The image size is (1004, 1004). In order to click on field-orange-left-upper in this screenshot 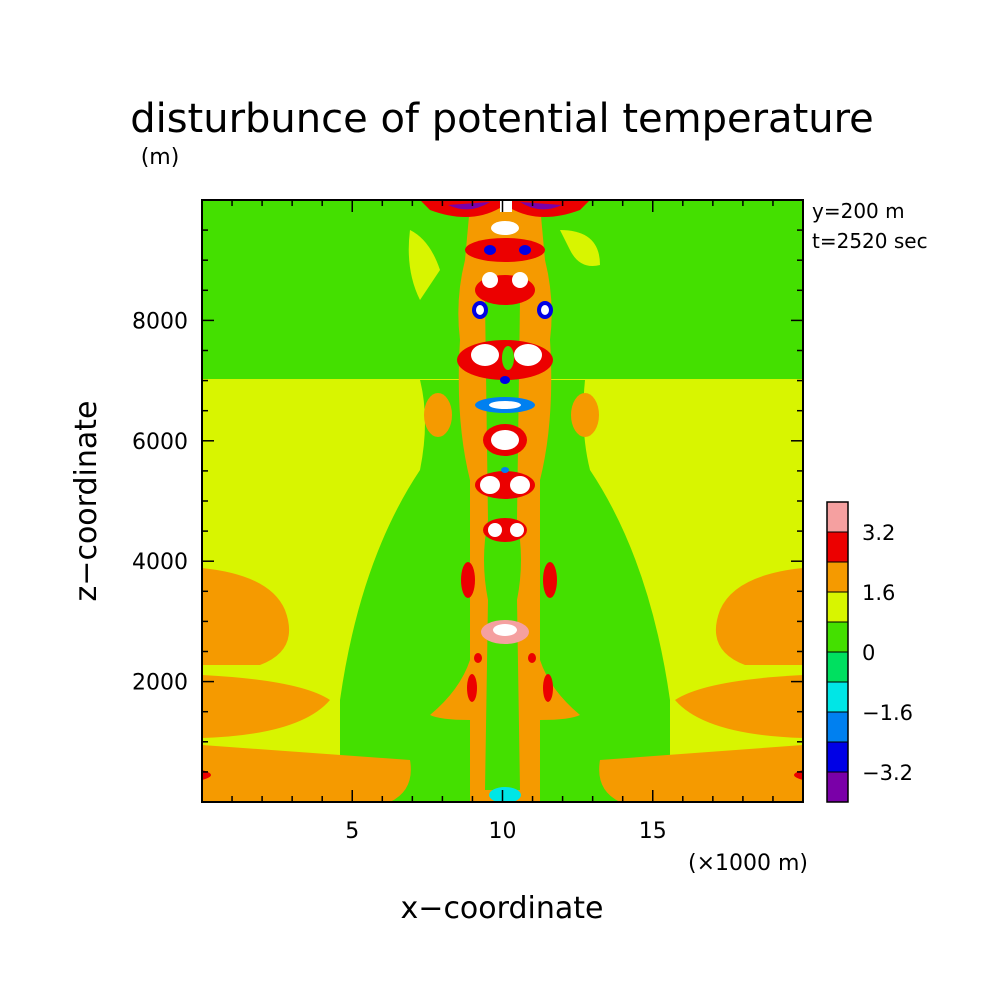, I will do `click(246, 616)`.